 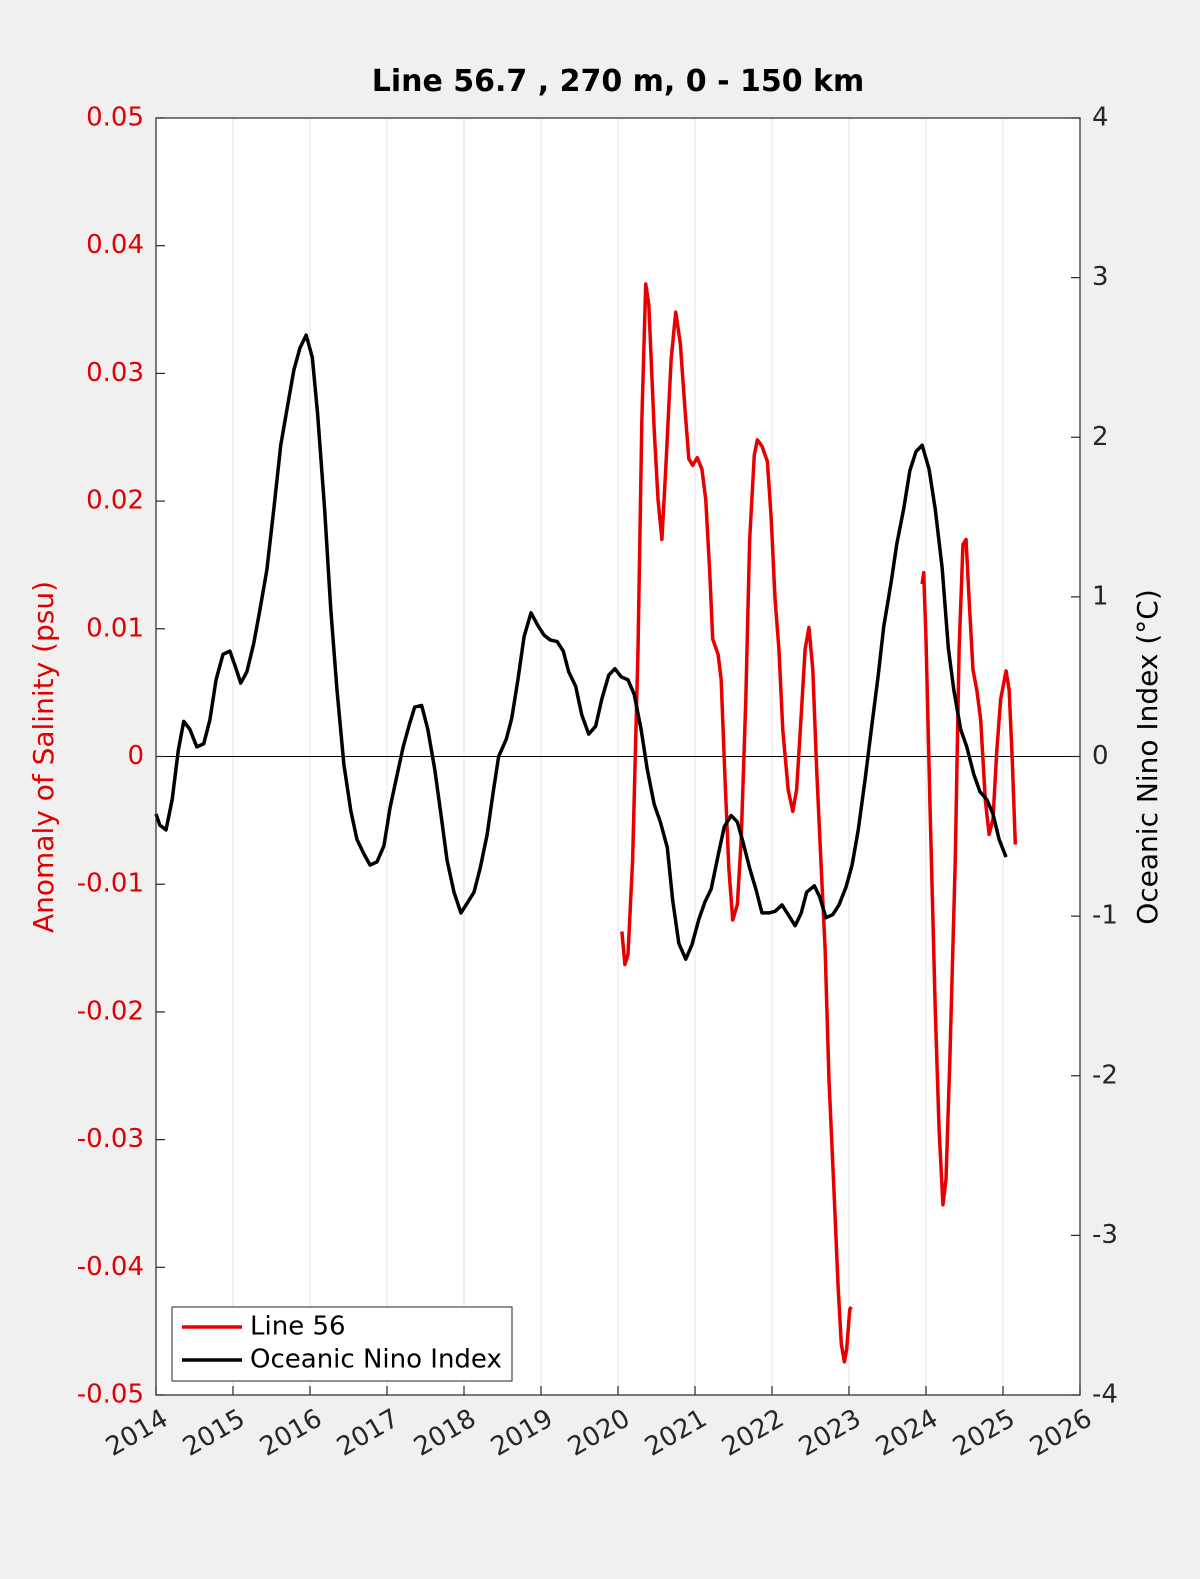 I want to click on x-tick-label: 2023, so click(x=830, y=1433).